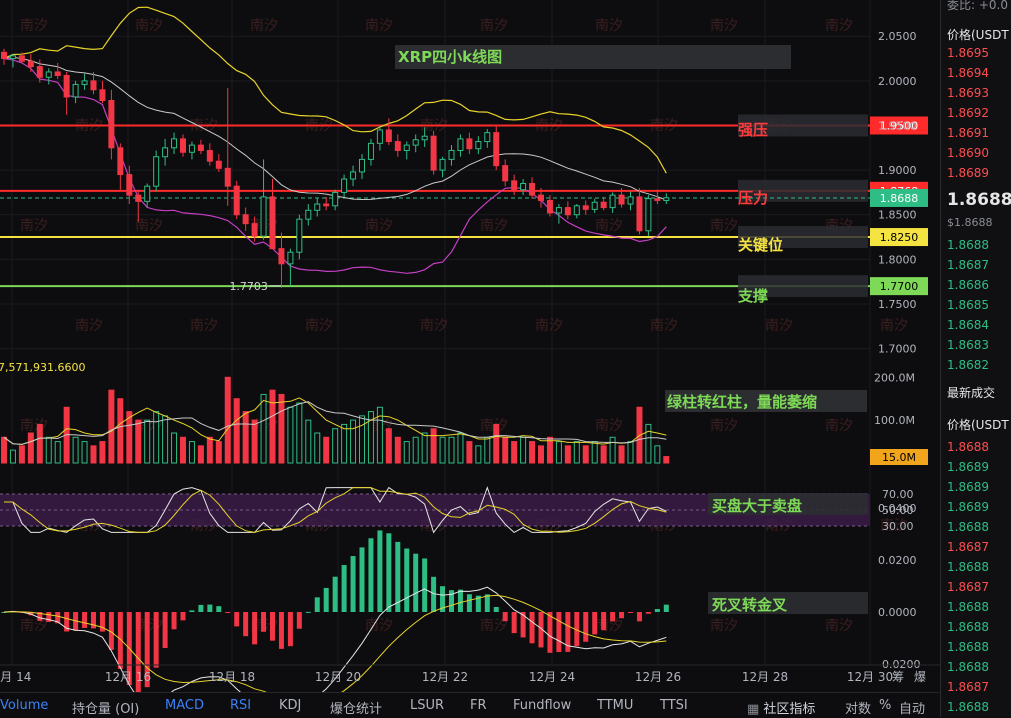  Describe the element at coordinates (968, 345) in the screenshot. I see `bid-row: 1.8683` at that location.